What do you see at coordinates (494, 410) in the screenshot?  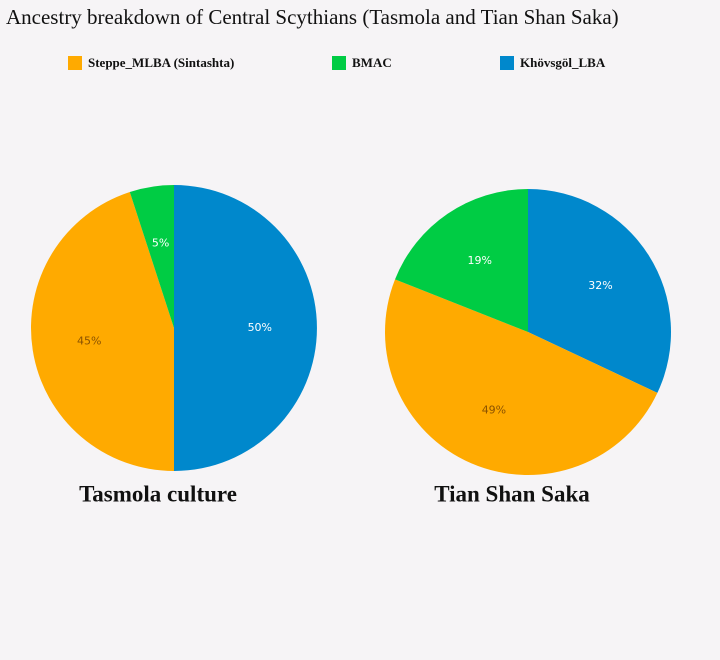 I see `slice-label: 49%` at bounding box center [494, 410].